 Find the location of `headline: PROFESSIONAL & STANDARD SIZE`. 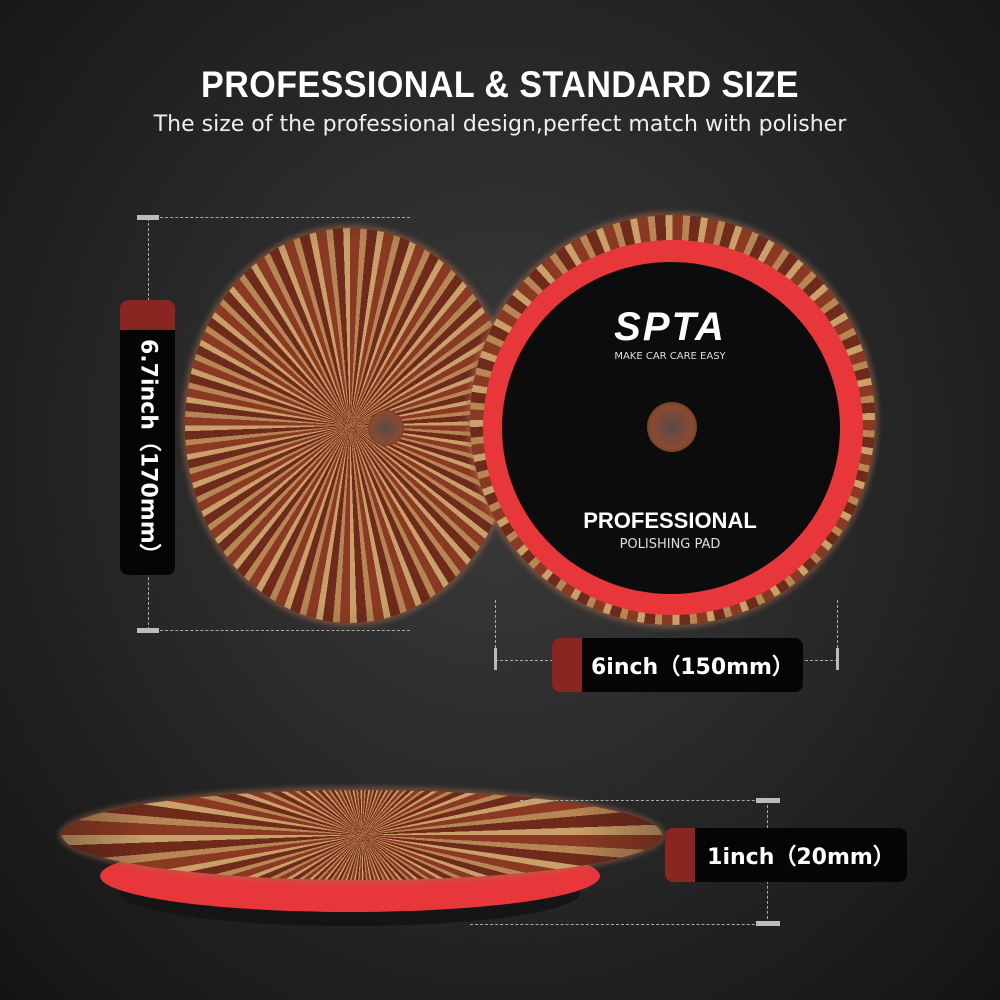

headline: PROFESSIONAL & STANDARD SIZE is located at coordinates (500, 84).